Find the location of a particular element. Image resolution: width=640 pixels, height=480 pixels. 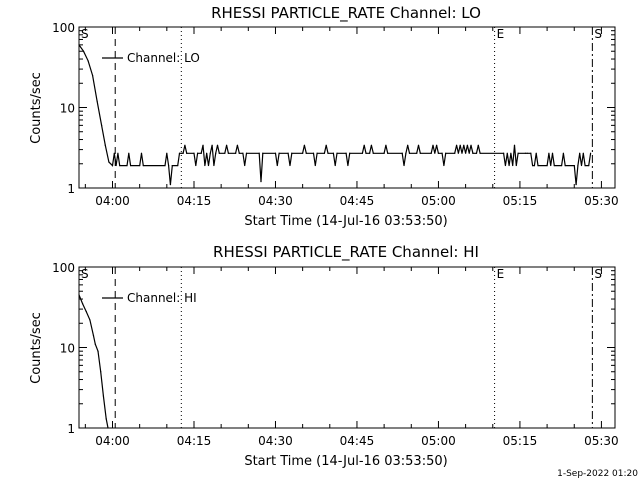

chart-hi-title: RHESSI PARTICLE_RATE Channel: HI is located at coordinates (346, 252).